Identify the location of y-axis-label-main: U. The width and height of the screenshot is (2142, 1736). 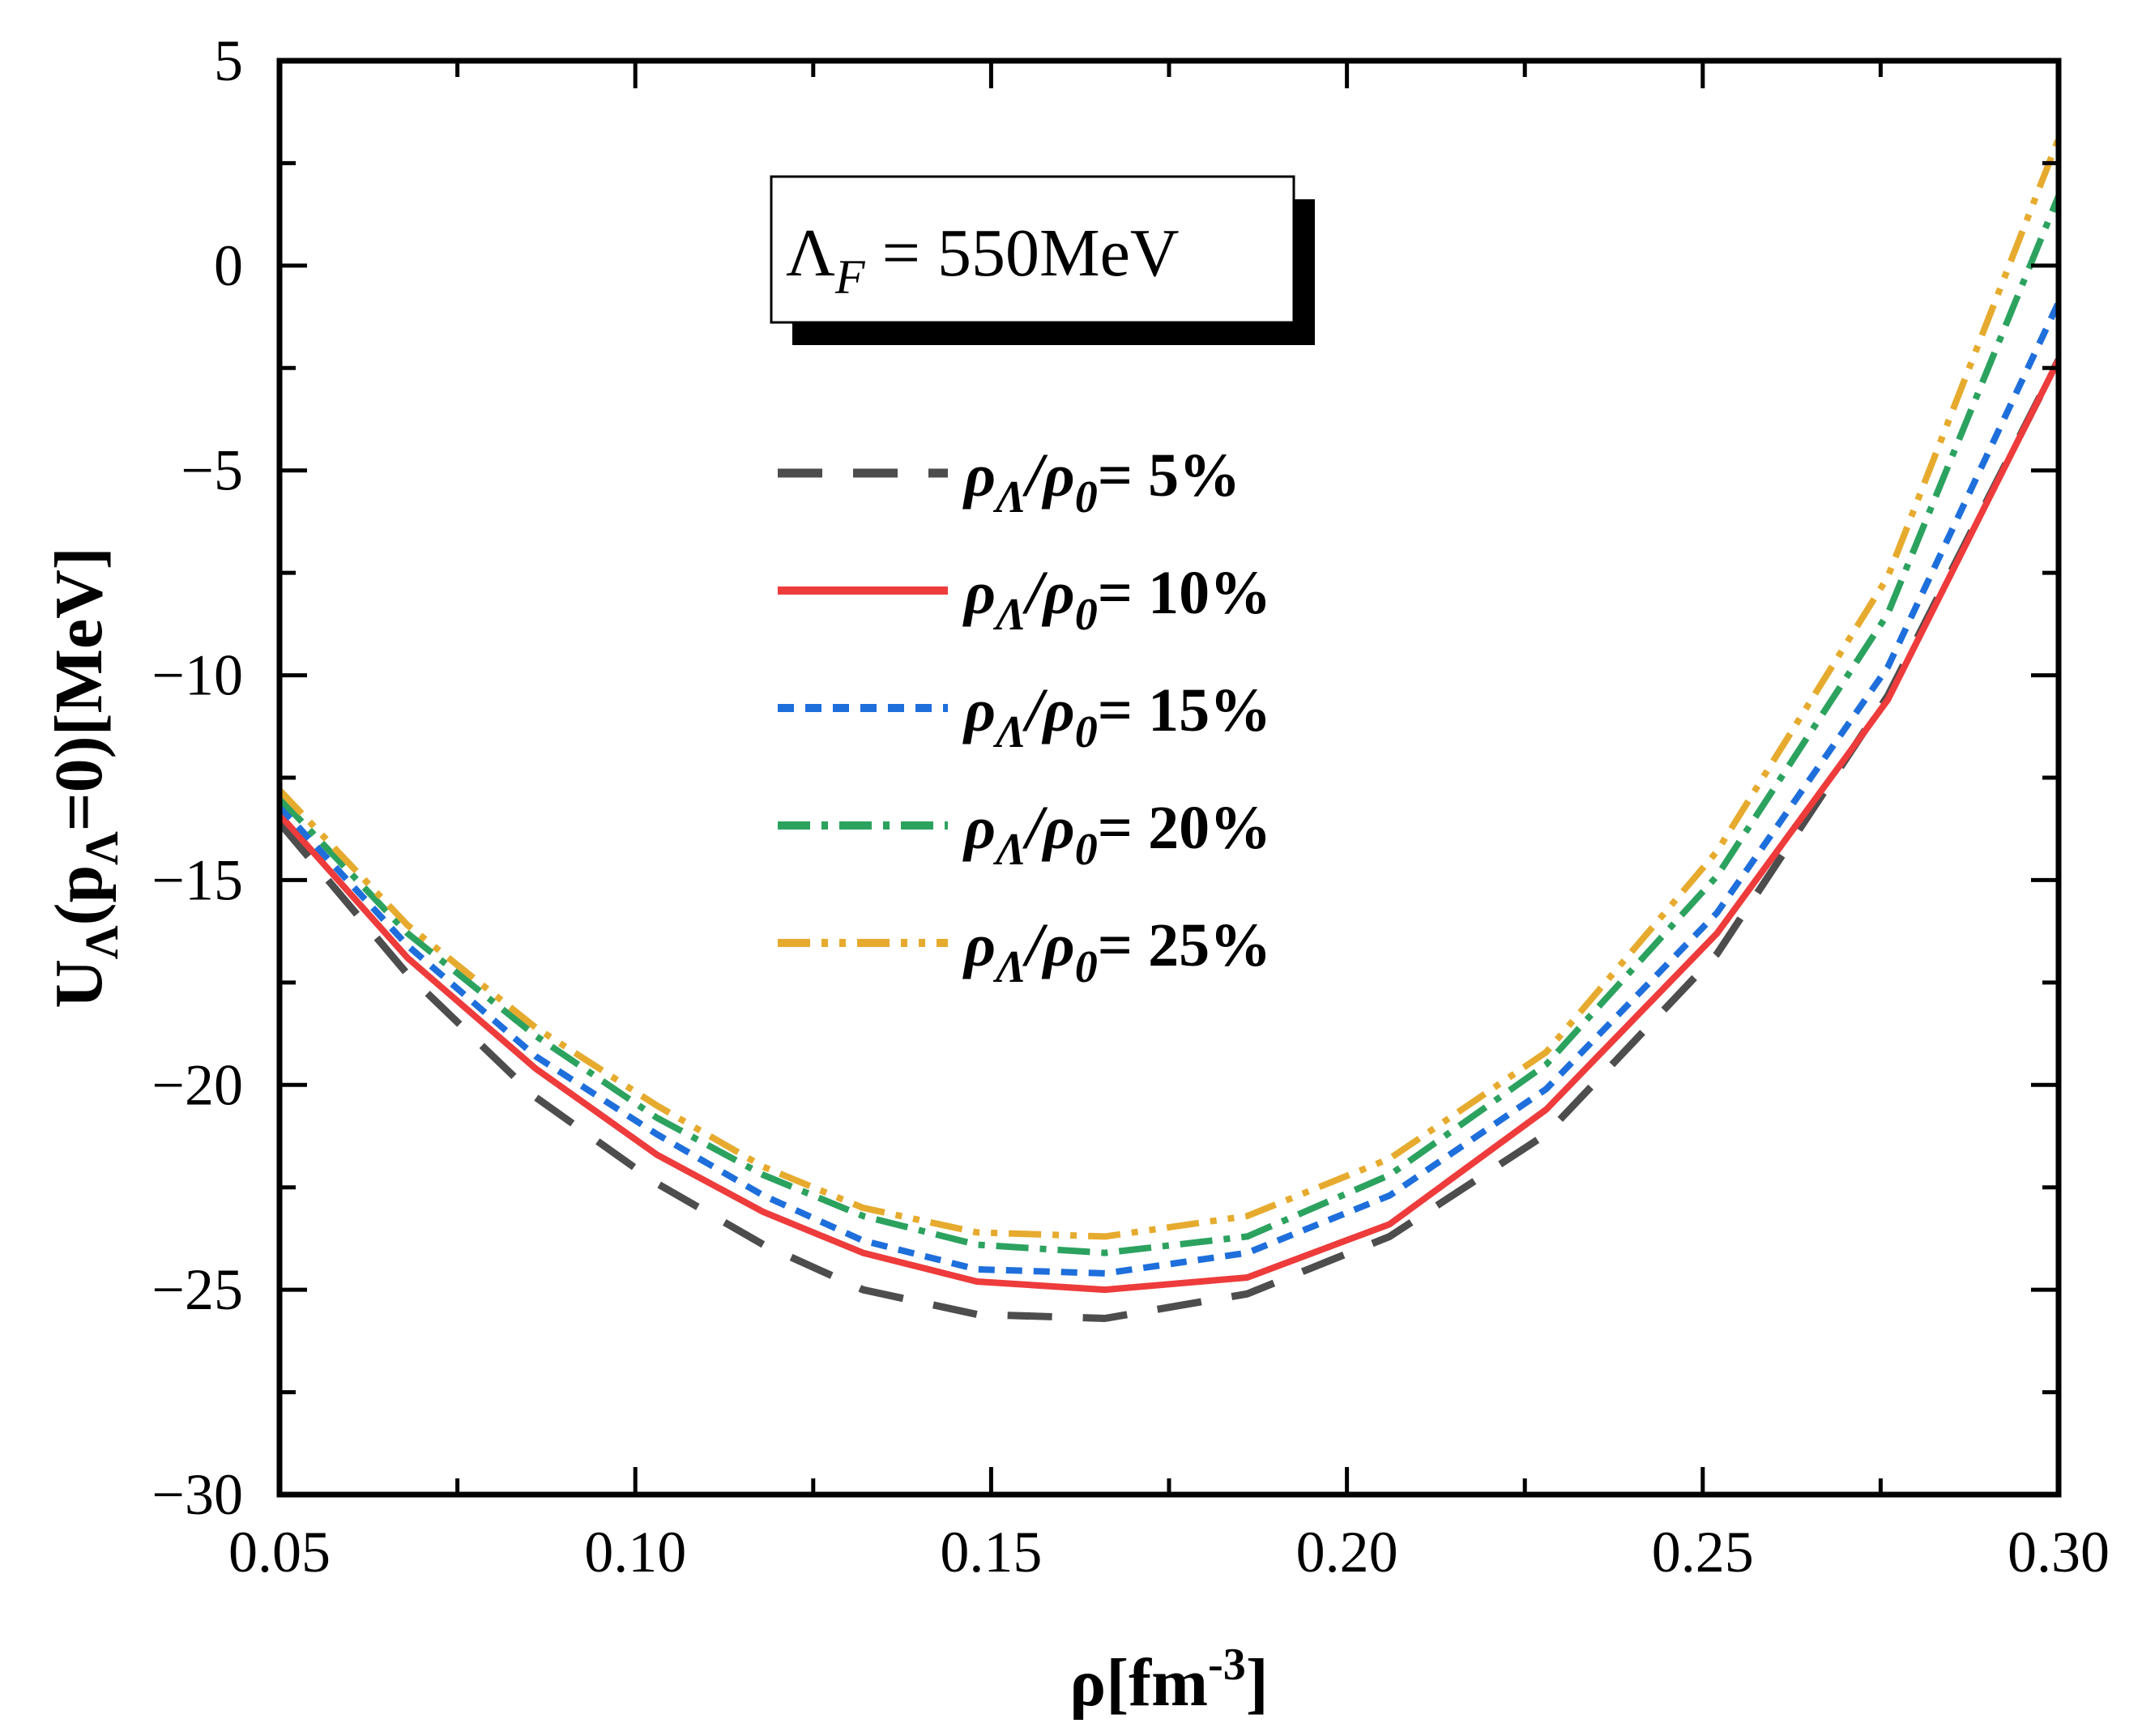
(79, 984).